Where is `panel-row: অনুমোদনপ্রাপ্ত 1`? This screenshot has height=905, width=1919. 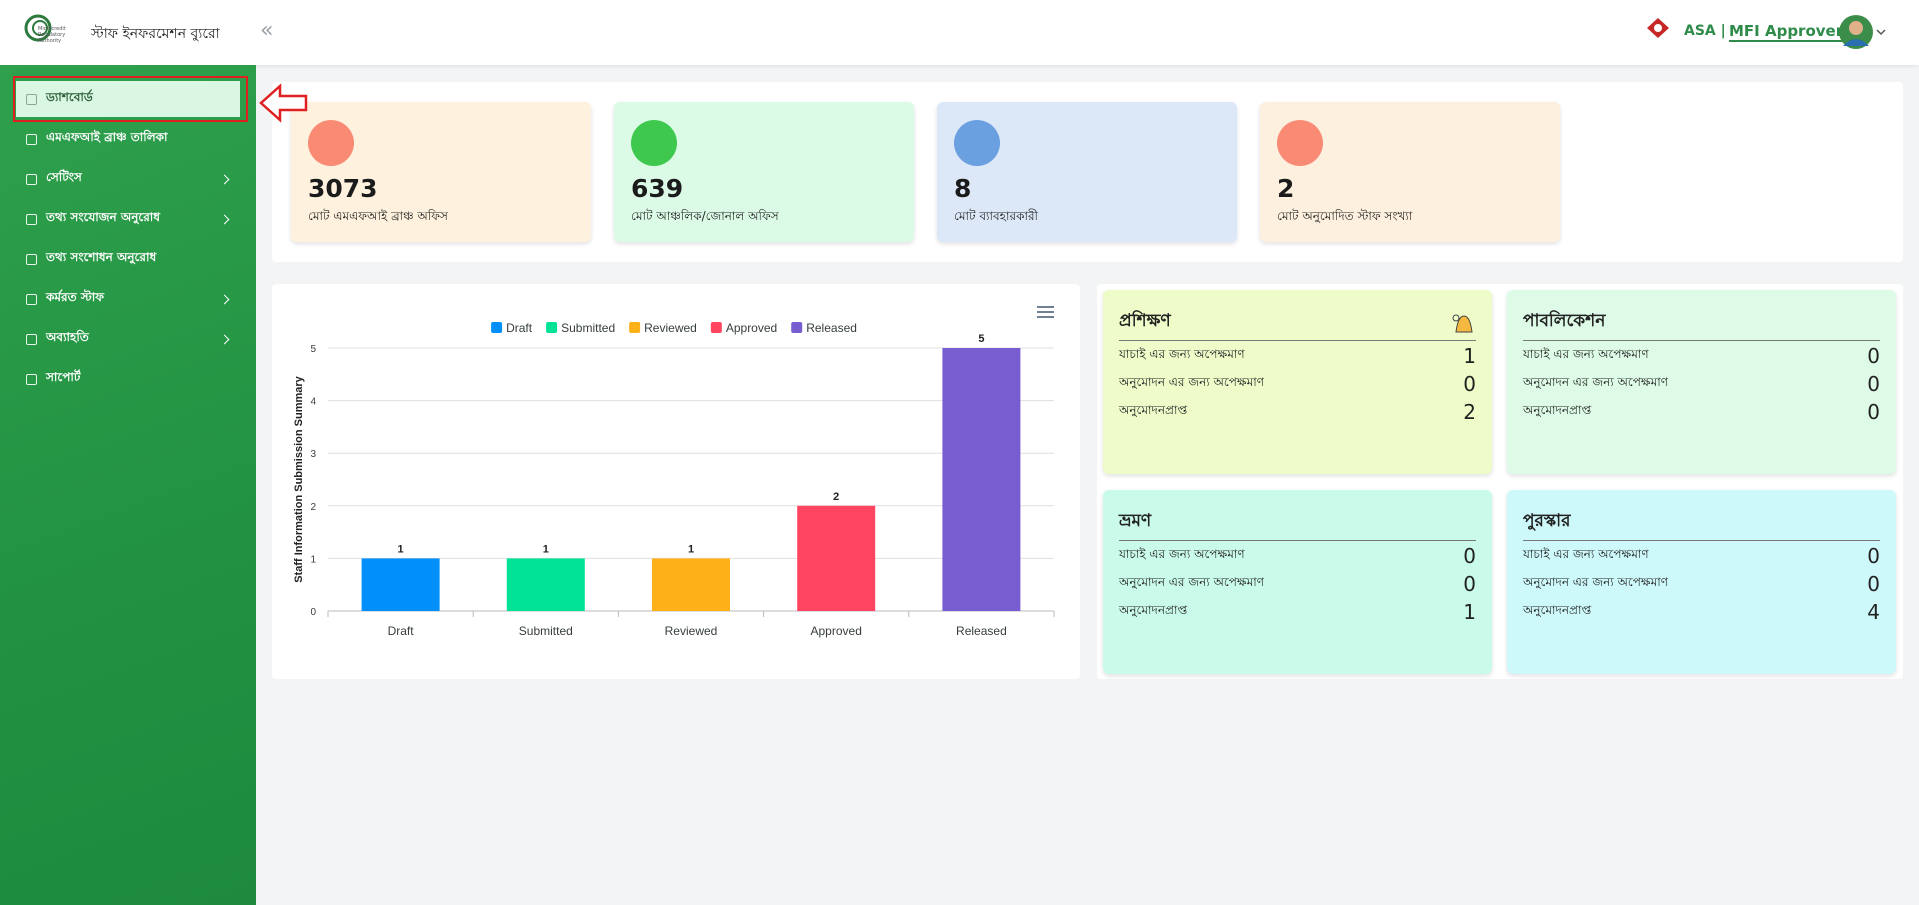 panel-row: অনুমোদনপ্রাপ্ত 1 is located at coordinates (1297, 612).